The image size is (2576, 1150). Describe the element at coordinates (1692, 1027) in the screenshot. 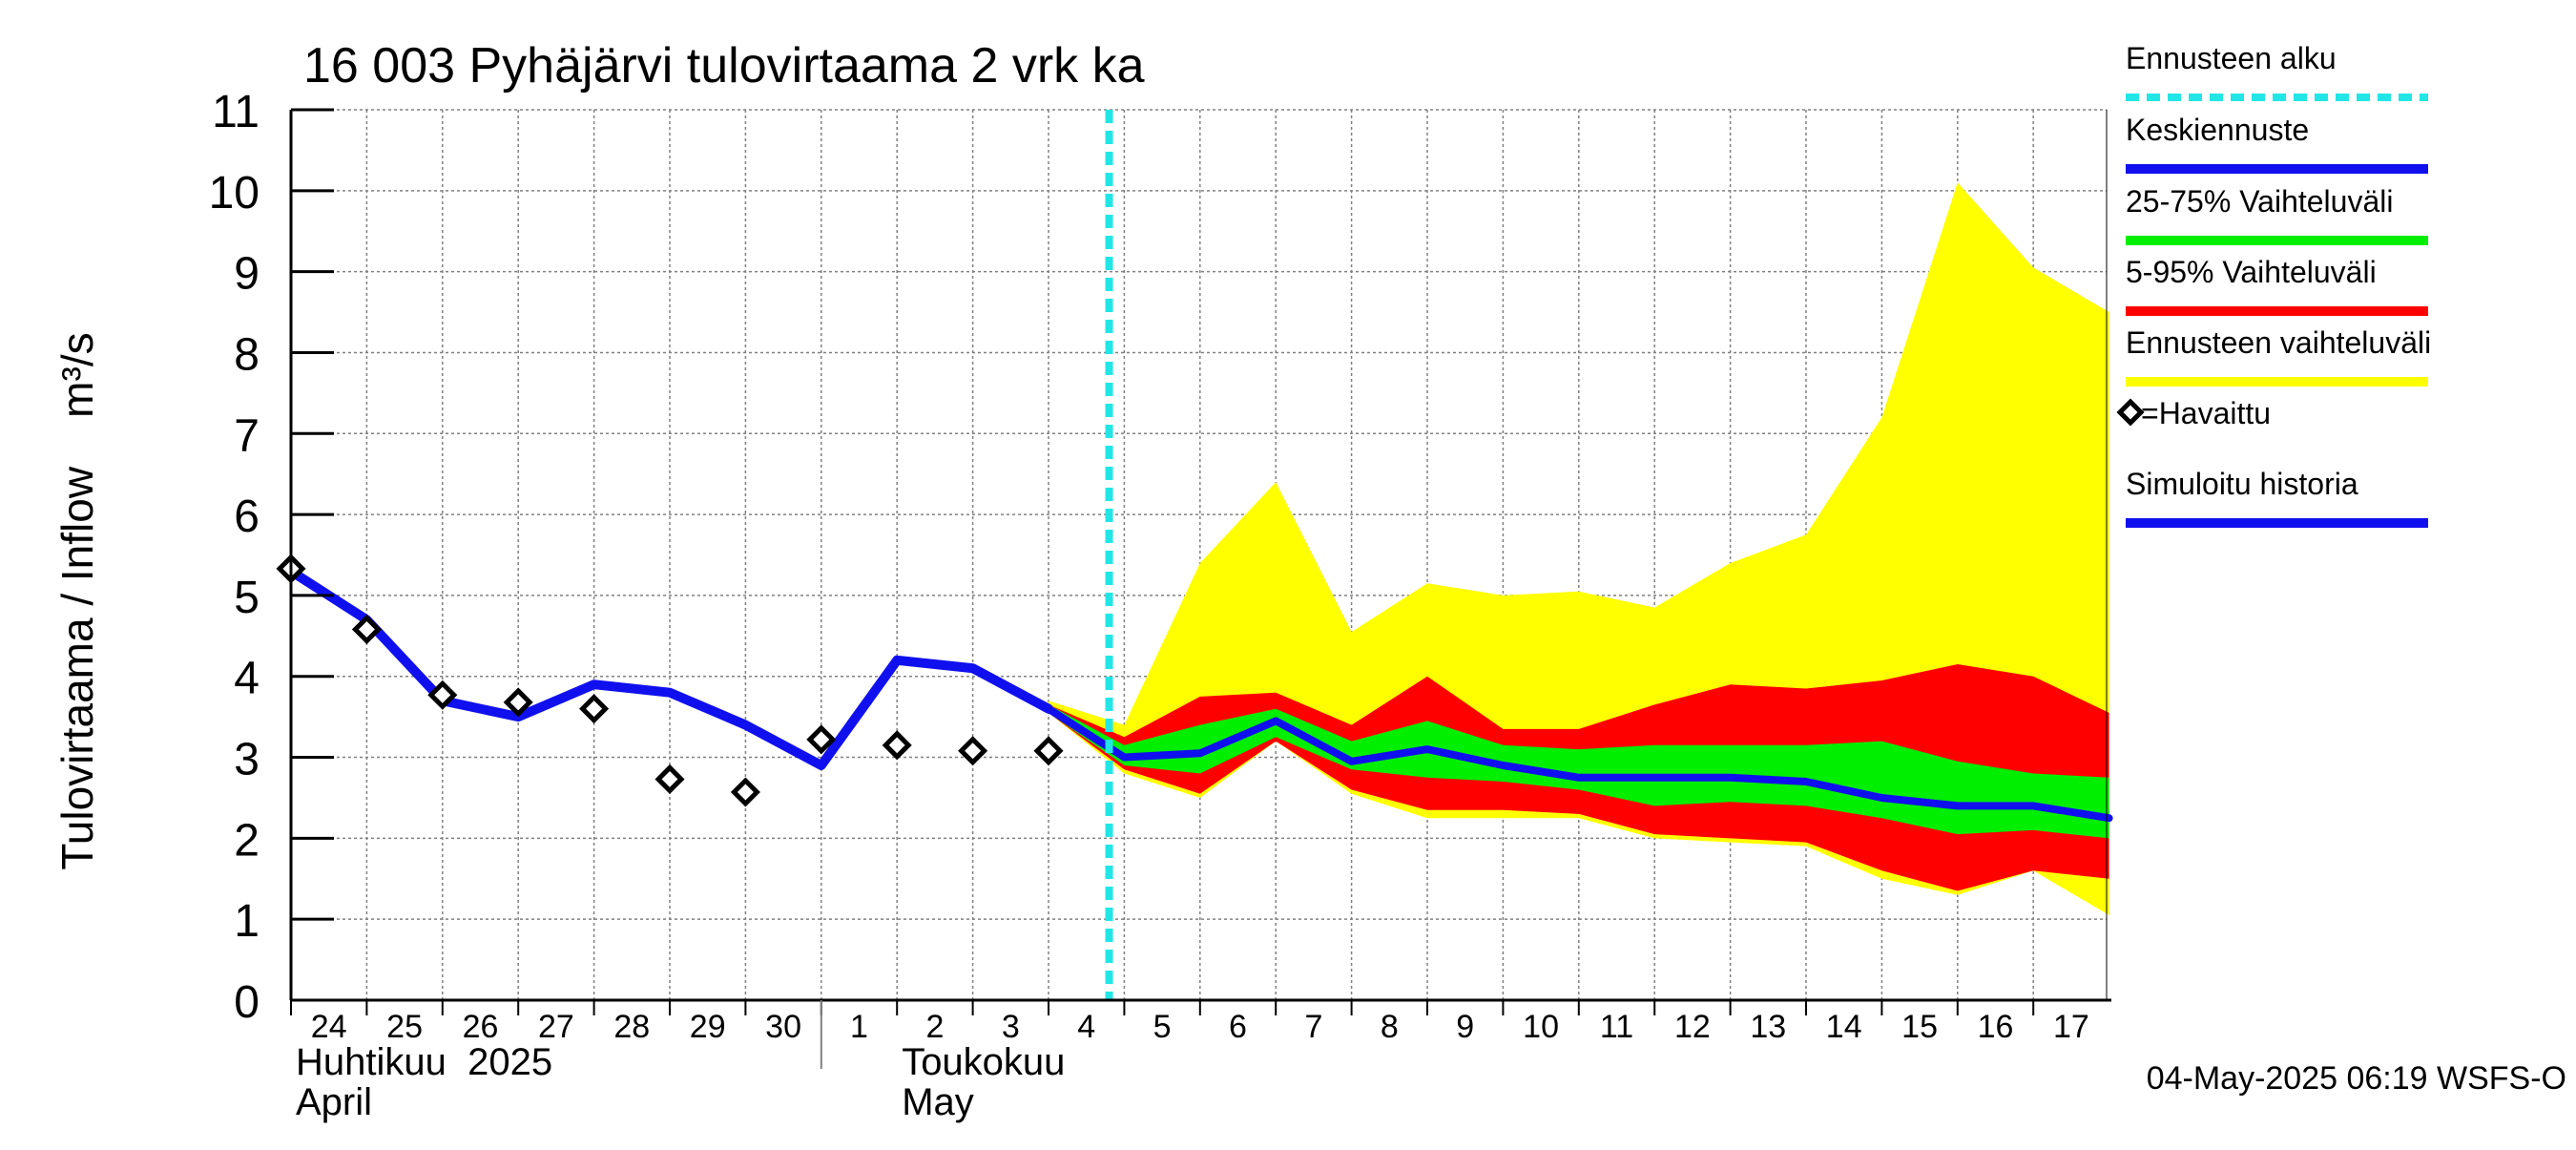

I see `x-tick-label: 12` at that location.